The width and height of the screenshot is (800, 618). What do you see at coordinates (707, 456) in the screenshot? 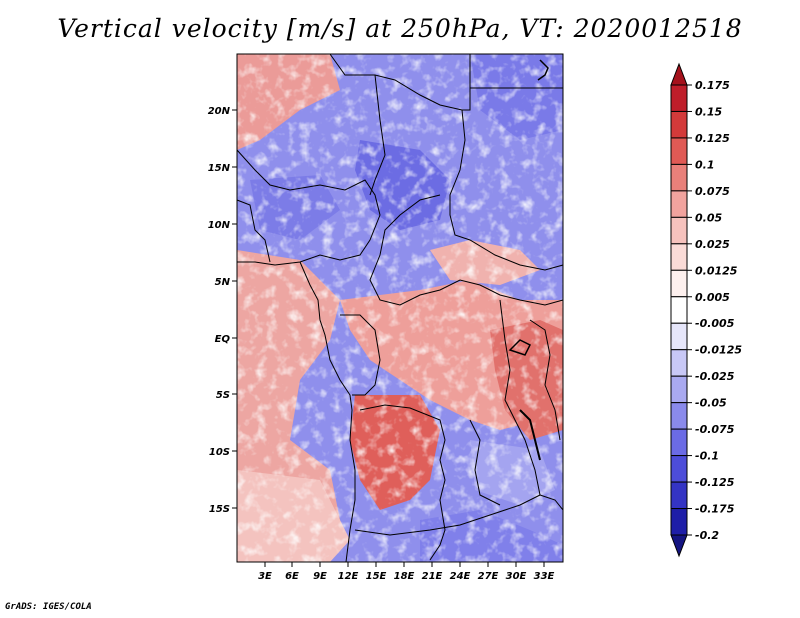
I see `colorbar-label: -0.1` at bounding box center [707, 456].